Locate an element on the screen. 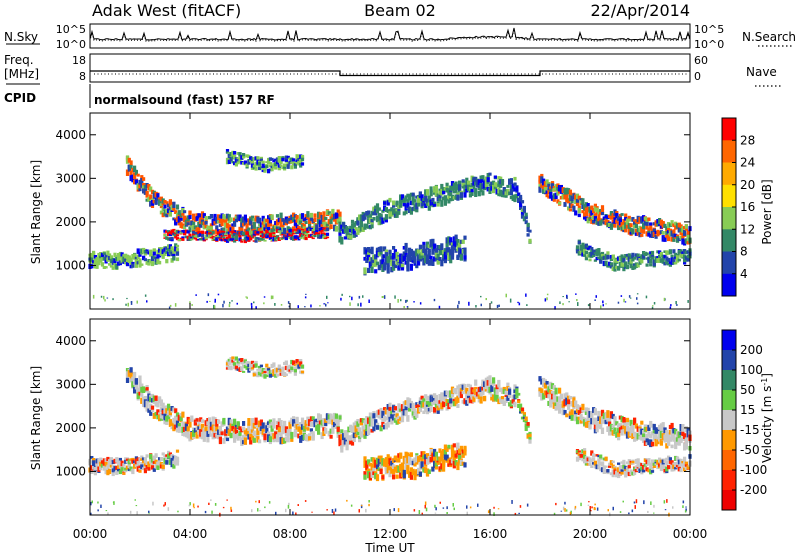 The height and width of the screenshot is (554, 800). colorbar-segment is located at coordinates (729, 285).